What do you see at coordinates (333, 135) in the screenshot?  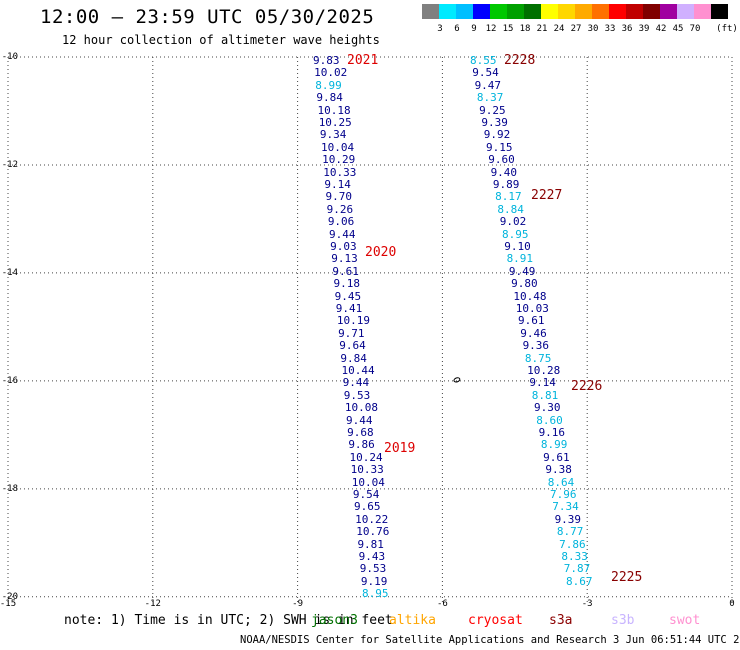 I see `swh-value: 9.34` at bounding box center [333, 135].